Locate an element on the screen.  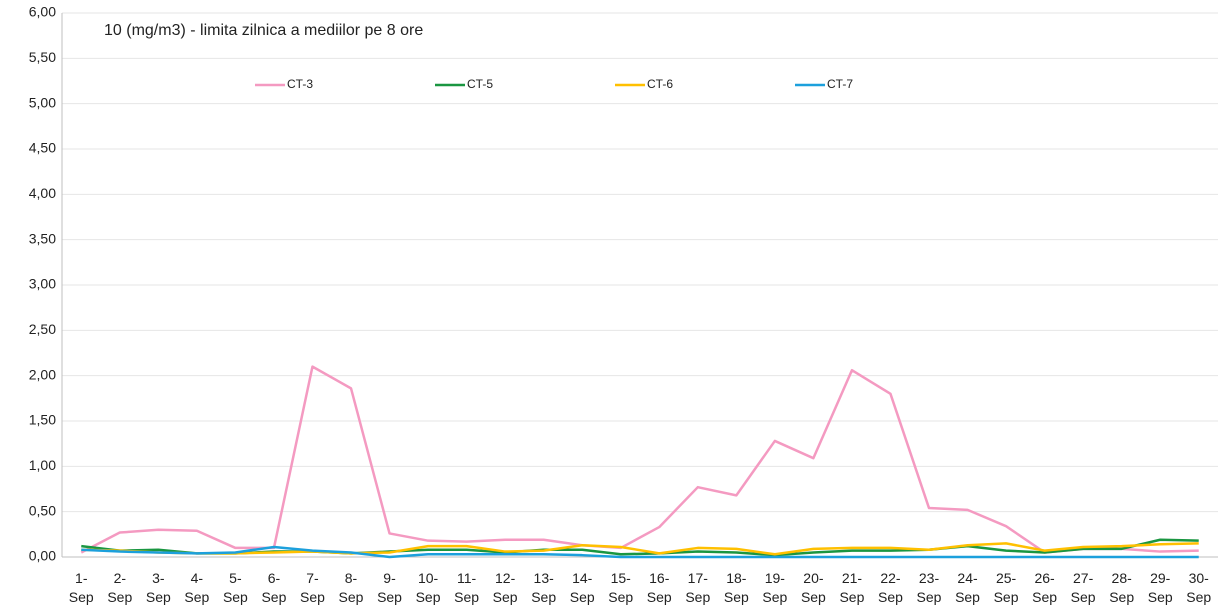
x-tick-label-line: 27- is located at coordinates (1083, 578).